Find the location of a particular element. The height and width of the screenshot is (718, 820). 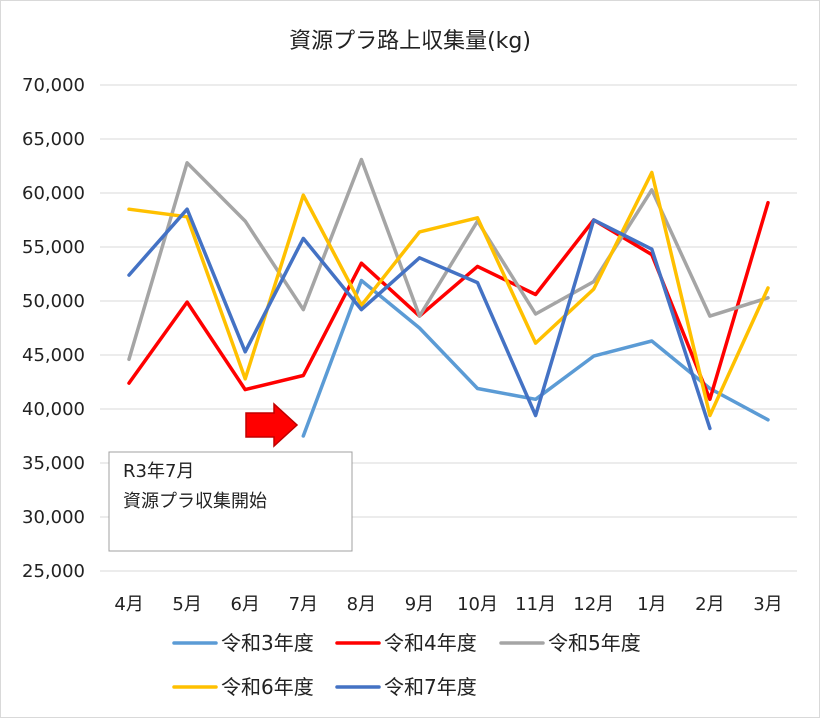

x-axis-tick-labels: 4月 5月 6月 7月 8月 9月 10月 11月 12月 1月 2月 3月 is located at coordinates (448, 604).